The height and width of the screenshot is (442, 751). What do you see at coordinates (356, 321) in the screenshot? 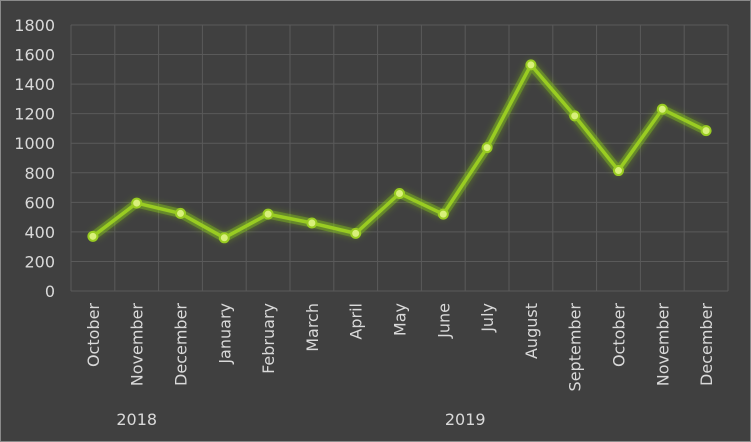
I see `x-tick-label: April` at bounding box center [356, 321].